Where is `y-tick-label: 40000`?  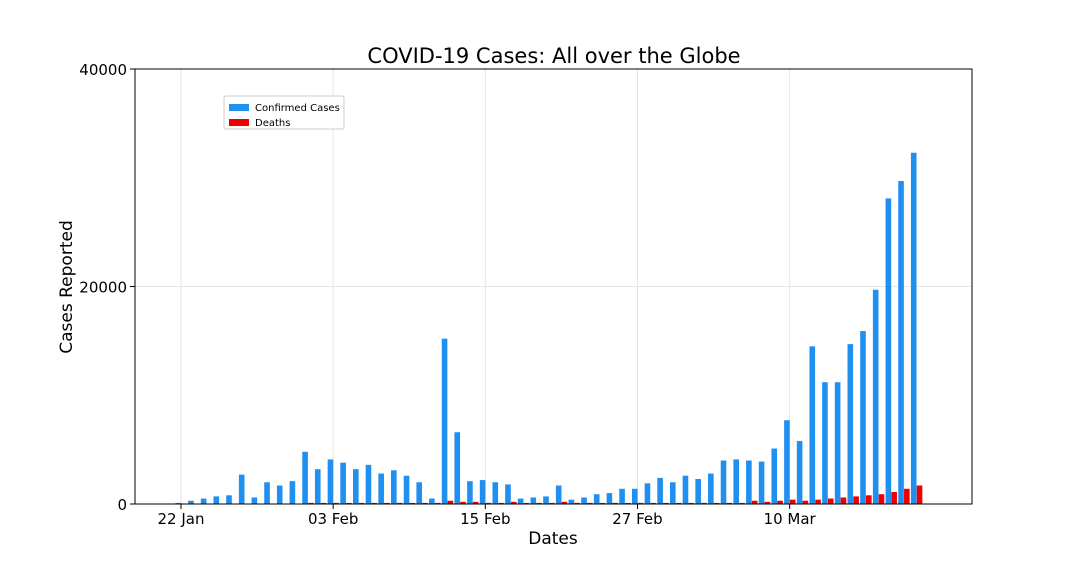 y-tick-label: 40000 is located at coordinates (103, 70).